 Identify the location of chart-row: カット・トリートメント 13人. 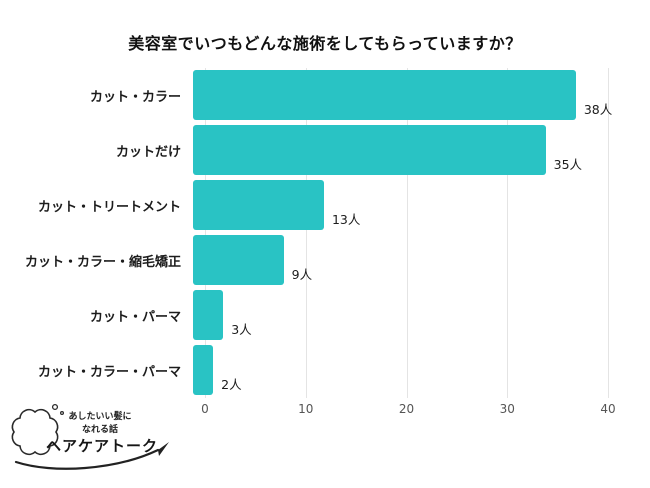
(325, 205).